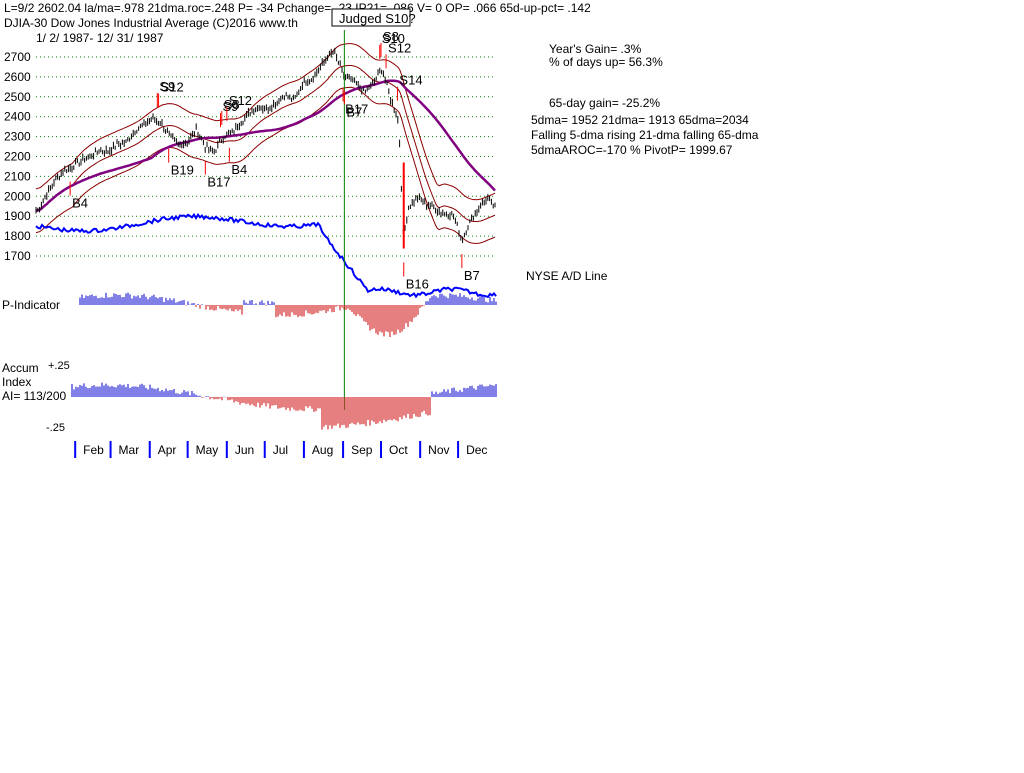 The width and height of the screenshot is (1024, 773). Describe the element at coordinates (417, 283) in the screenshot. I see `signal-label: B16` at that location.